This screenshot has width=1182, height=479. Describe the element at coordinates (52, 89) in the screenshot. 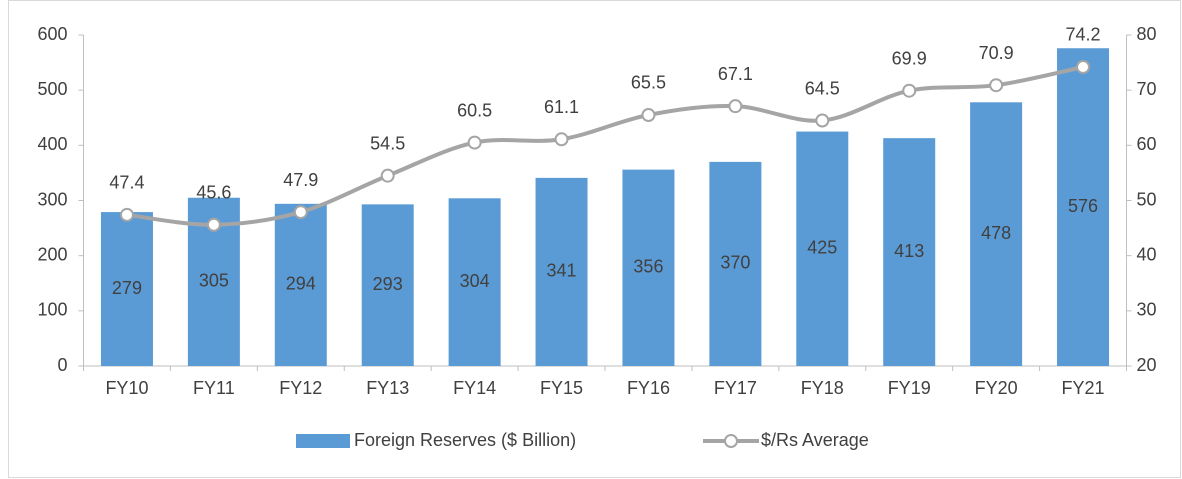

I see `y-tick-label: 500` at that location.